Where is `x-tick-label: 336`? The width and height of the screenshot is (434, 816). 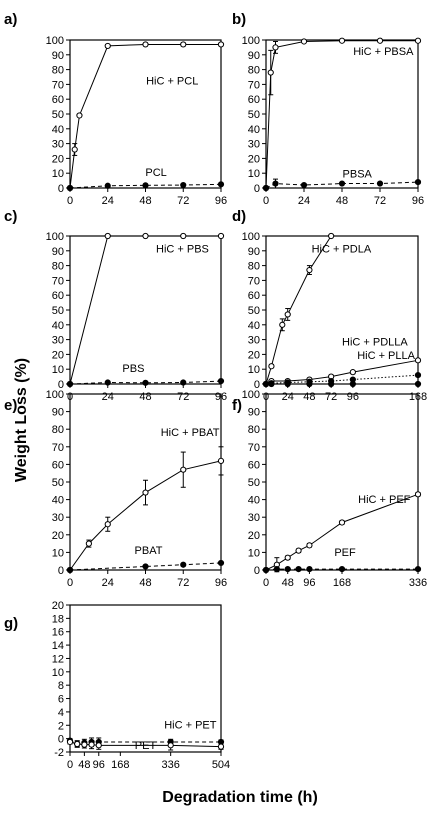
x-tick-label: 336 is located at coordinates (418, 583).